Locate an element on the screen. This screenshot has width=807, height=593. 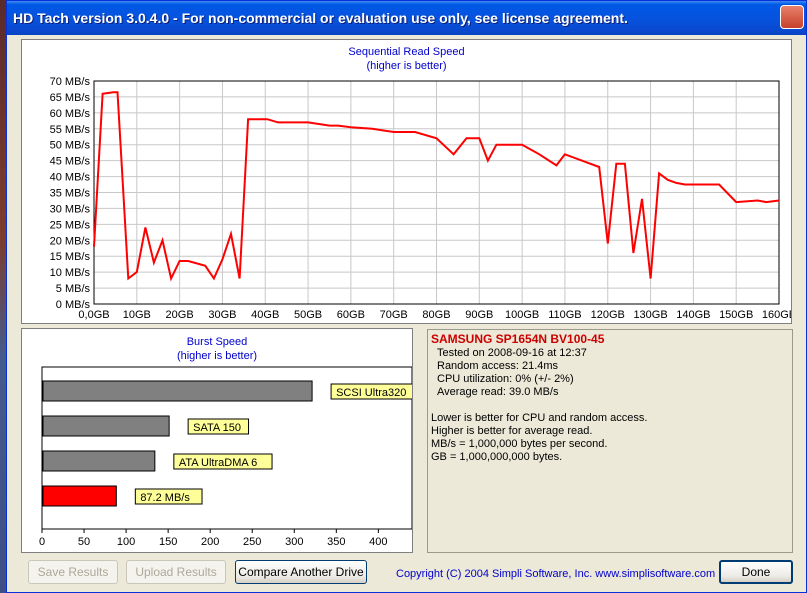
sequential-chart-title: Sequential Read Speed is located at coordinates (406, 52).